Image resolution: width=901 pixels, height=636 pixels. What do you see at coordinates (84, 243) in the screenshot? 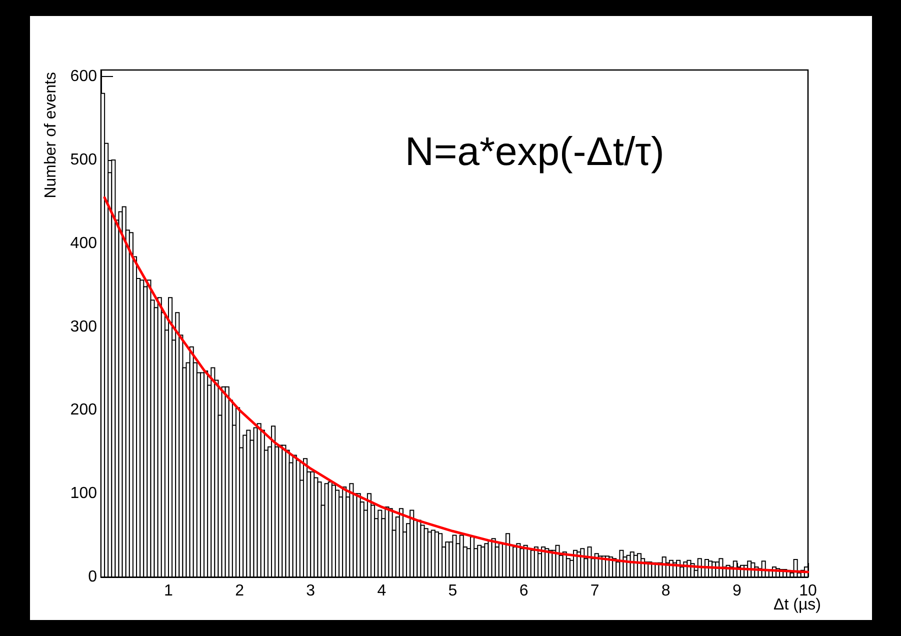
I see `y-tick-label: 400` at bounding box center [84, 243].